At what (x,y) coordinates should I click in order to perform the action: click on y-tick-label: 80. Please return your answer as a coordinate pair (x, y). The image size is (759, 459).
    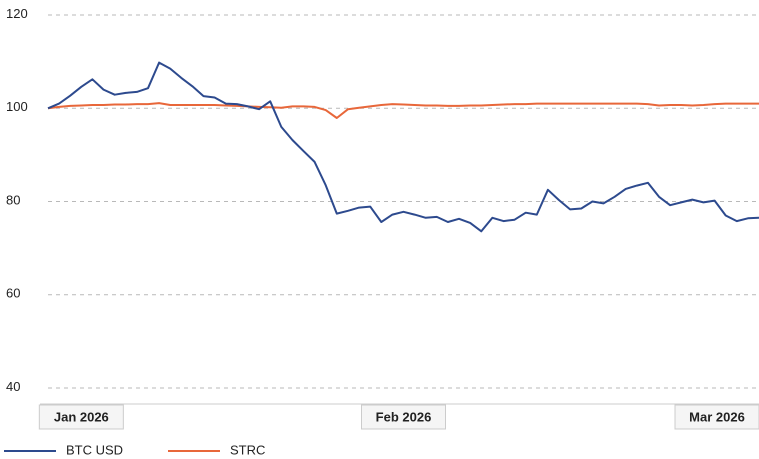
    Looking at the image, I should click on (13, 199).